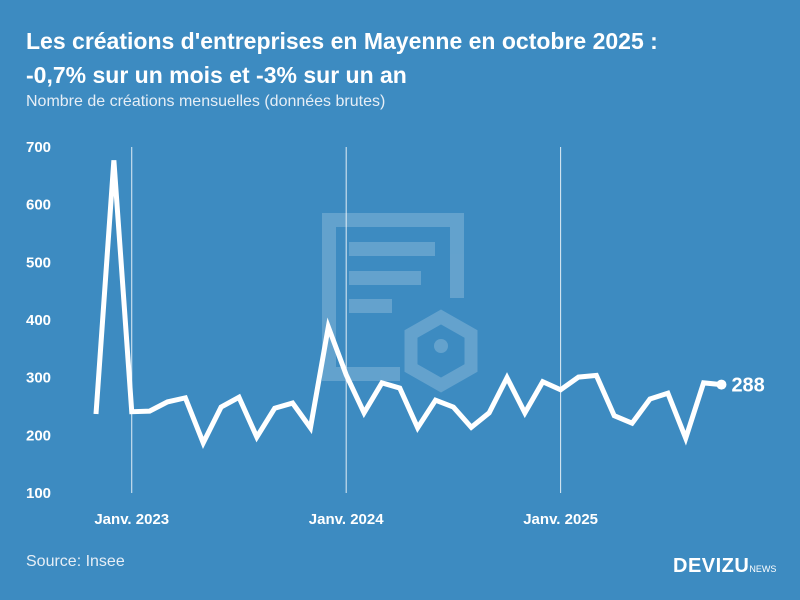  What do you see at coordinates (763, 569) in the screenshot?
I see `brand-suffix: NEWS` at bounding box center [763, 569].